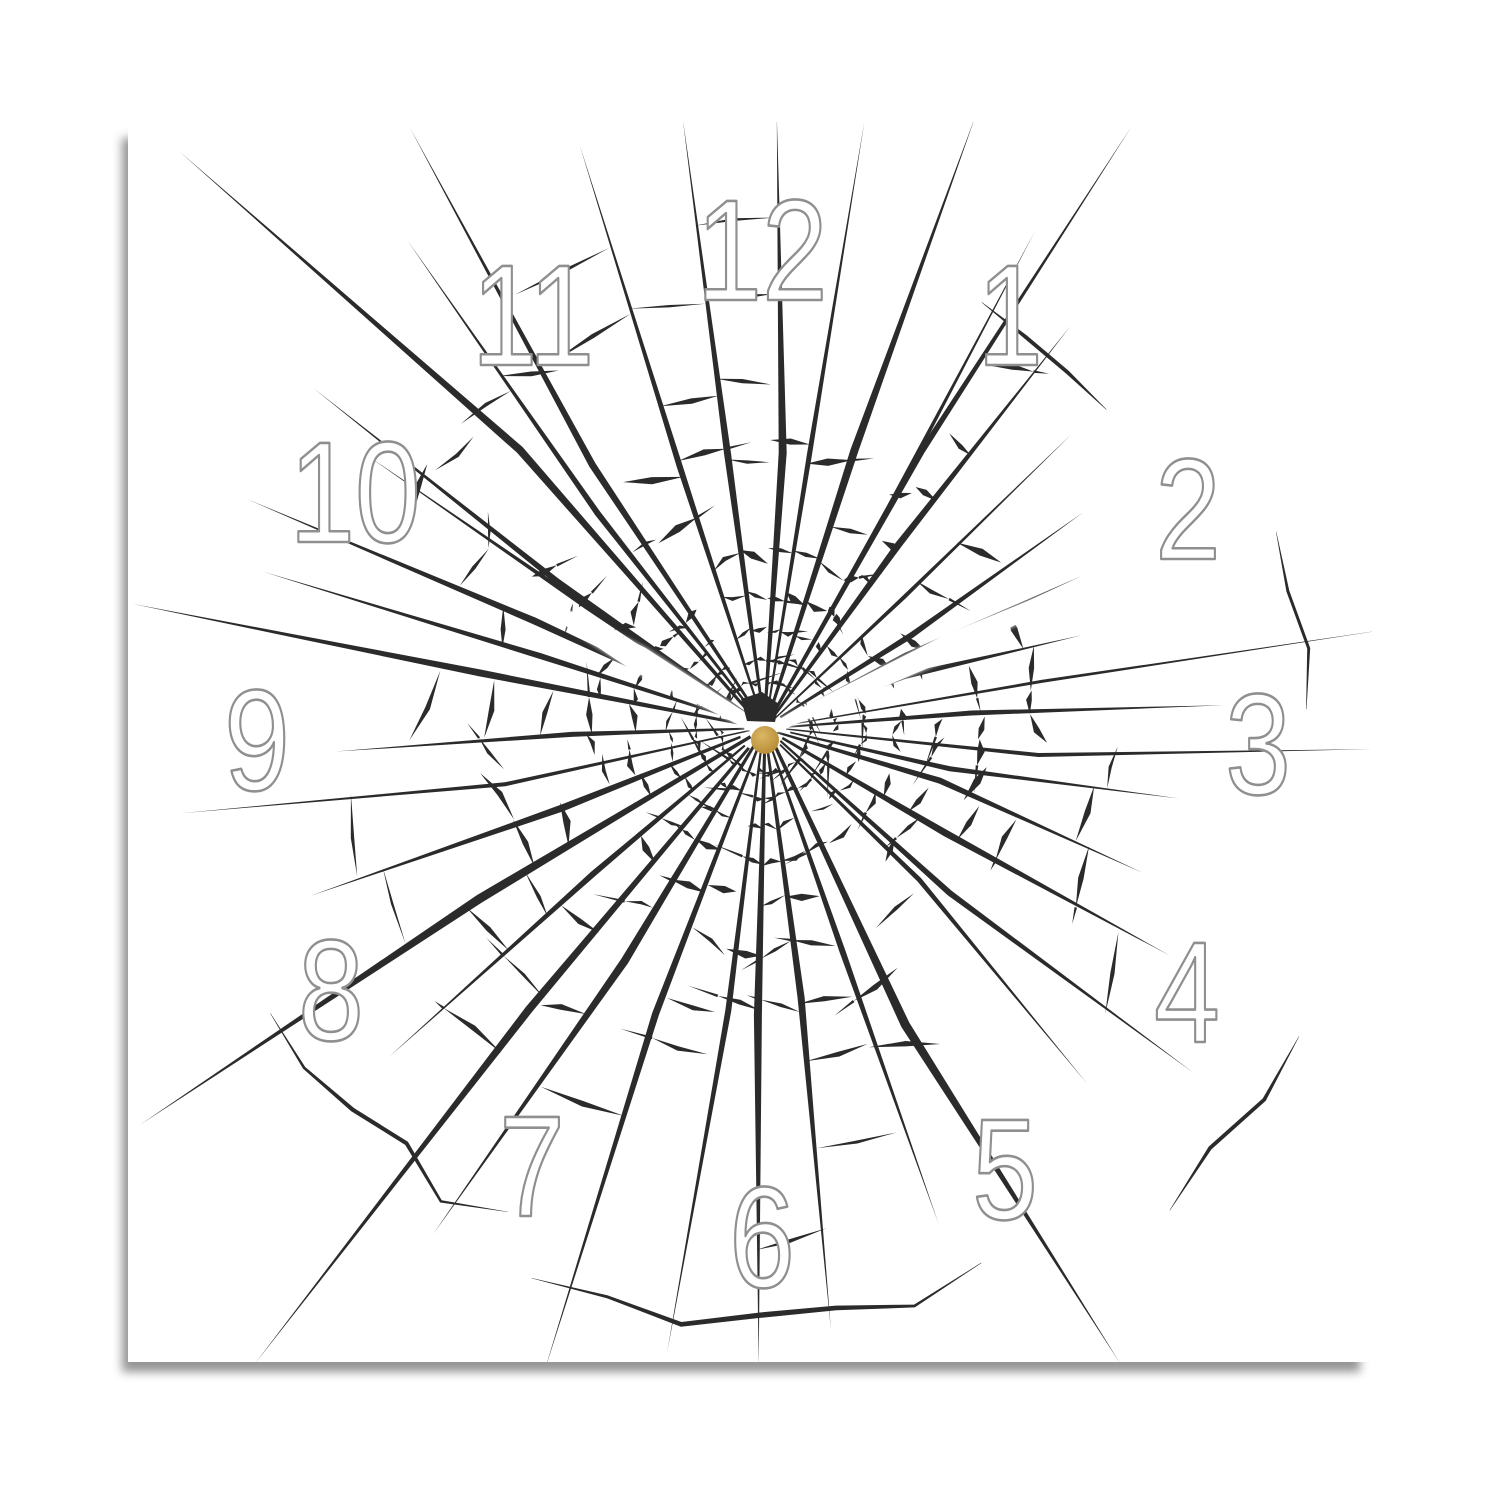 The height and width of the screenshot is (1500, 1500). Describe the element at coordinates (762, 1237) in the screenshot. I see `clock-numeral-6: 6` at that location.